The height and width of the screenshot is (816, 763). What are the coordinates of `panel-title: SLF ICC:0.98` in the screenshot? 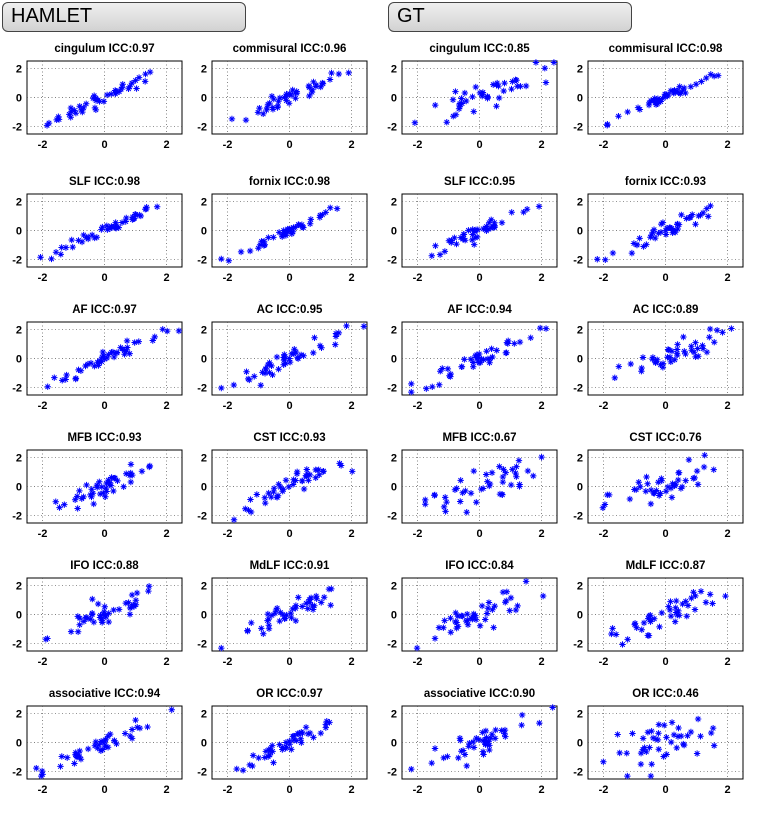 It's located at (105, 182).